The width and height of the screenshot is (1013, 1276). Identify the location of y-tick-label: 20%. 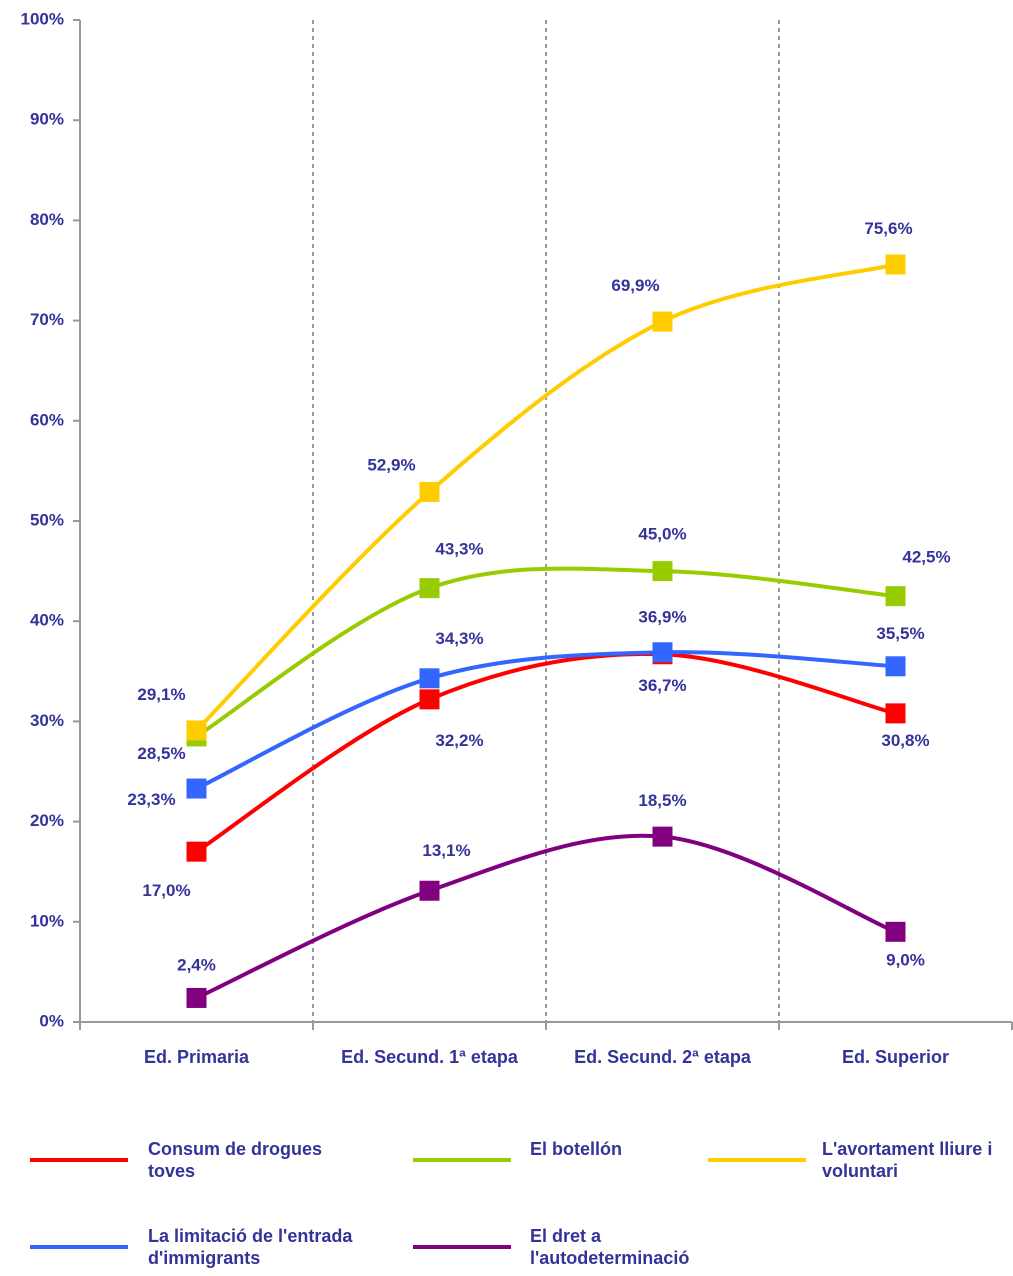
(47, 820).